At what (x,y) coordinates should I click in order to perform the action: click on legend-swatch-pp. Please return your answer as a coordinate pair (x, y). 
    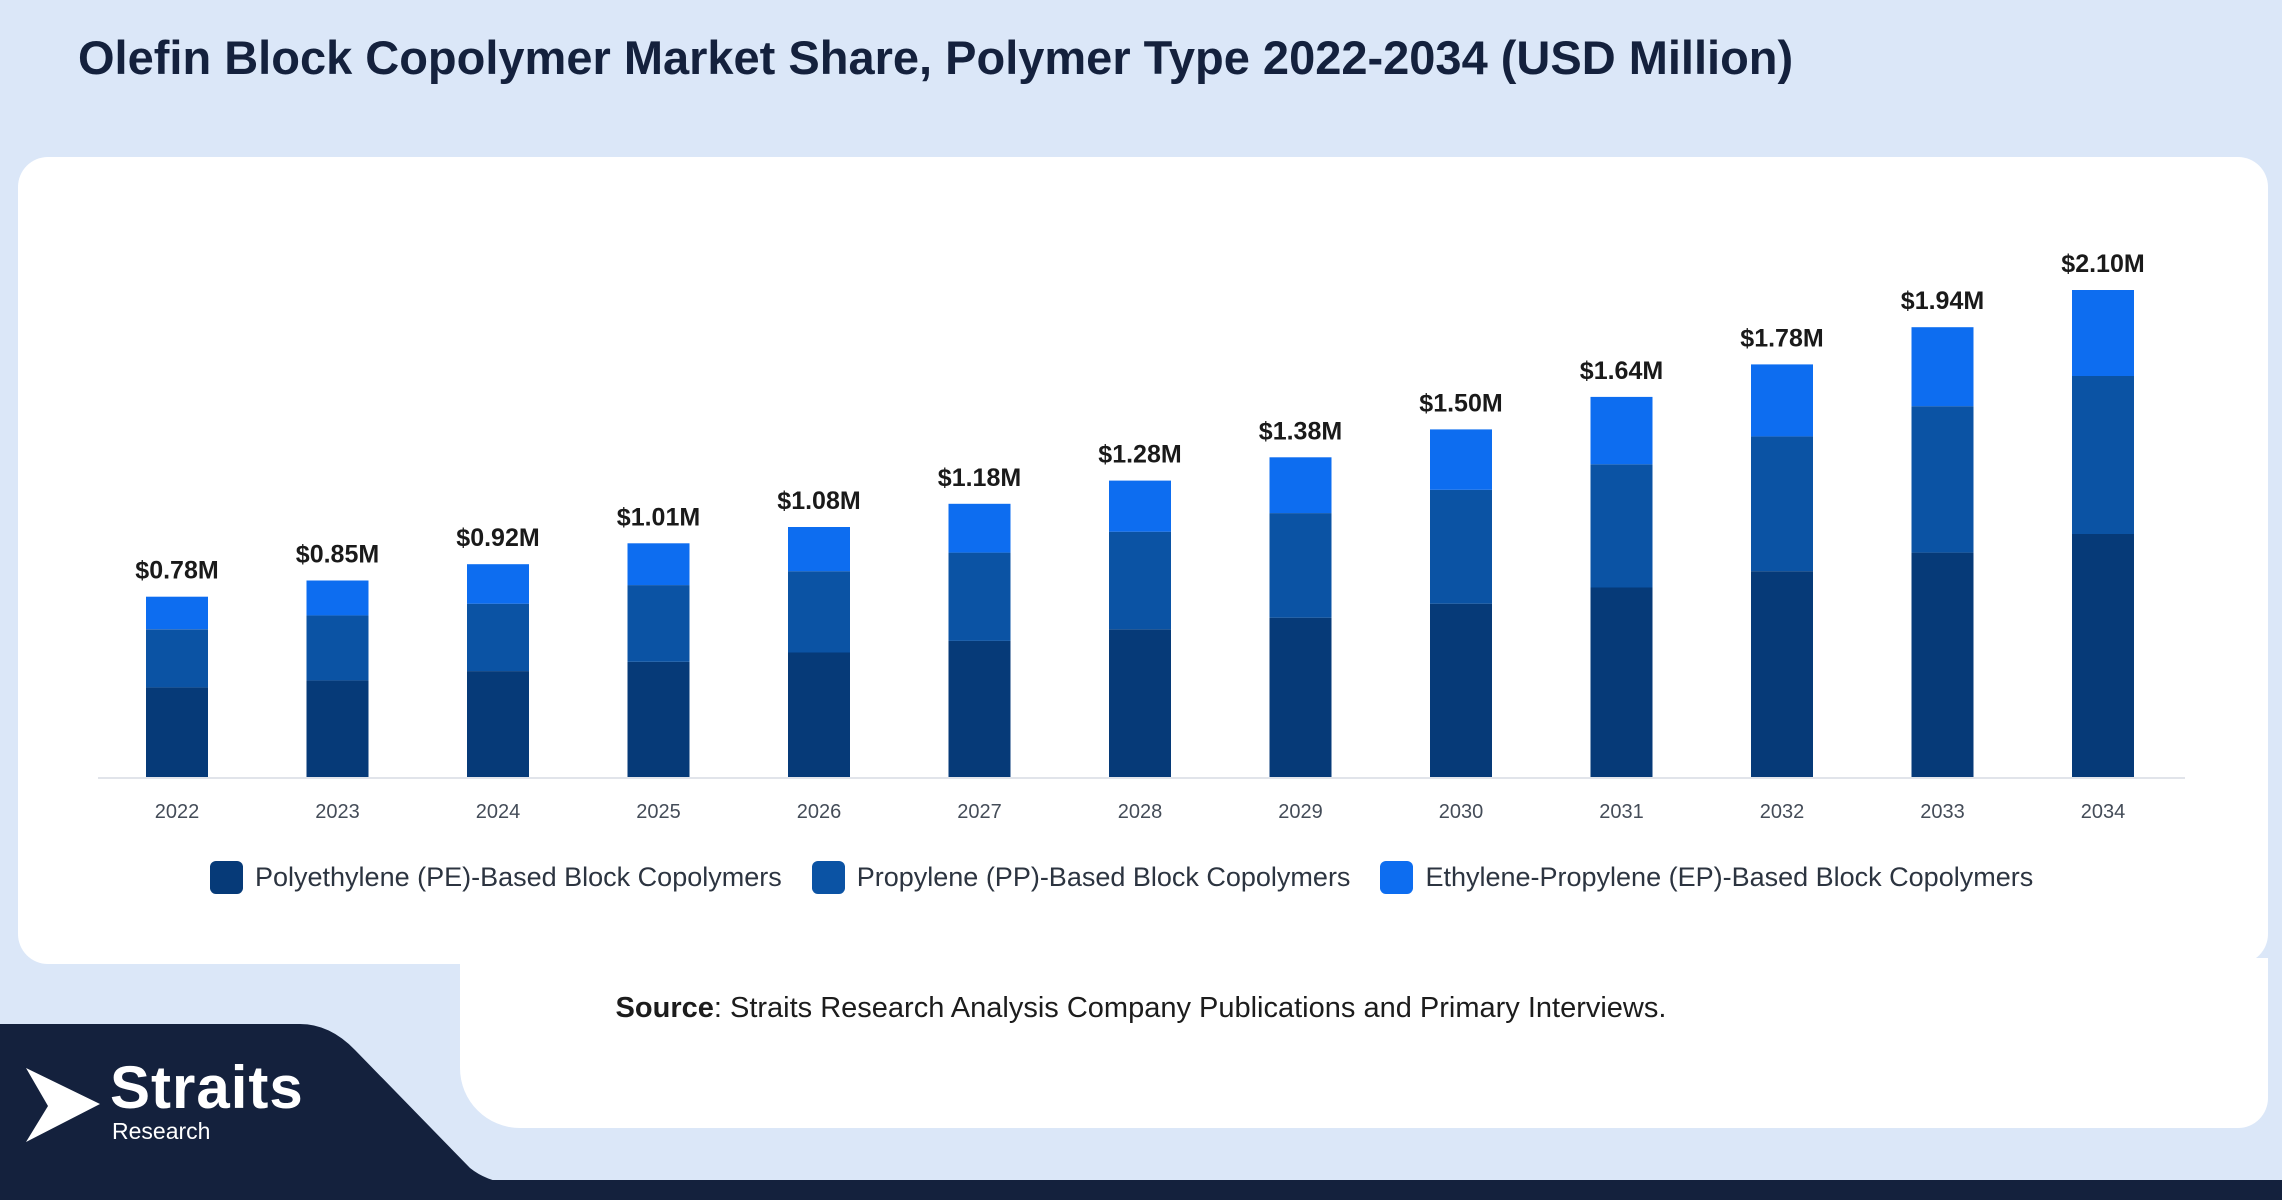
    Looking at the image, I should click on (828, 877).